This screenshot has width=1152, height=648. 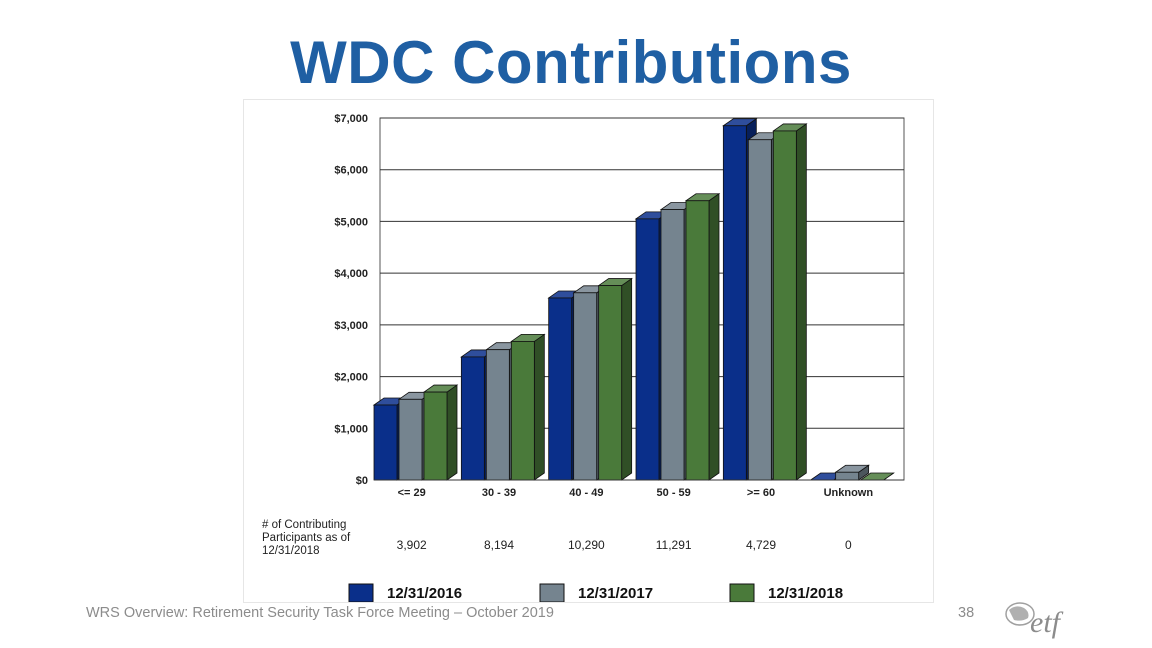 I want to click on legend-item: 12/31/2017, so click(x=596, y=592).